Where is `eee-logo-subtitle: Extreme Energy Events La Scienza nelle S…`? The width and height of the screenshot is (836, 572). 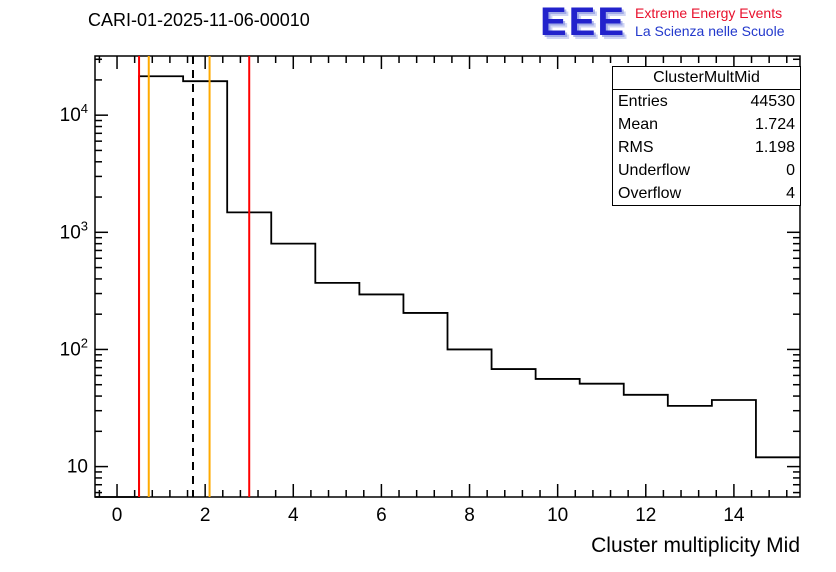
eee-logo-subtitle: Extreme Energy Events La Scienza nelle S… is located at coordinates (709, 22).